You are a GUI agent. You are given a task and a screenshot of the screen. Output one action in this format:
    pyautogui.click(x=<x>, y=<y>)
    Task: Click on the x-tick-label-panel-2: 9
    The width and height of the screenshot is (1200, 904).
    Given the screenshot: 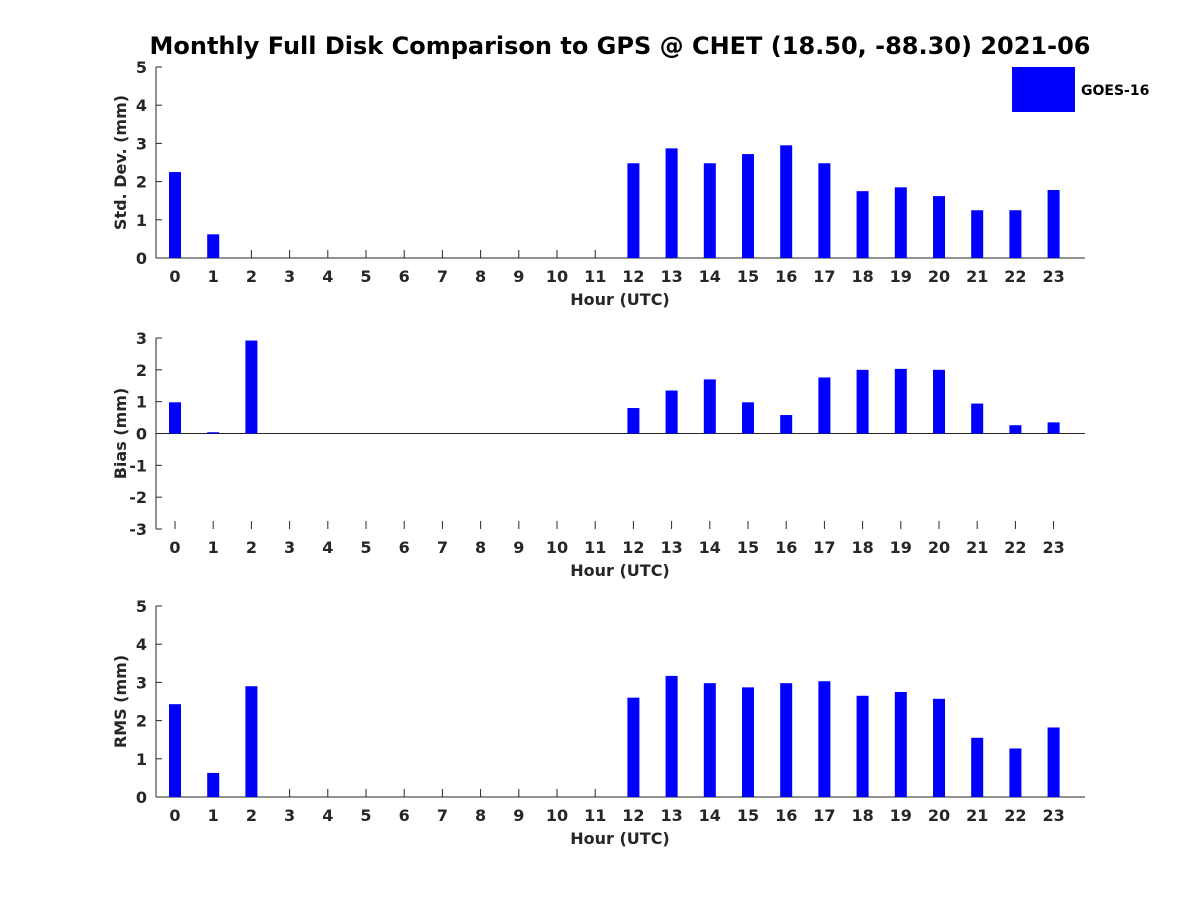 What is the action you would take?
    pyautogui.click(x=518, y=547)
    